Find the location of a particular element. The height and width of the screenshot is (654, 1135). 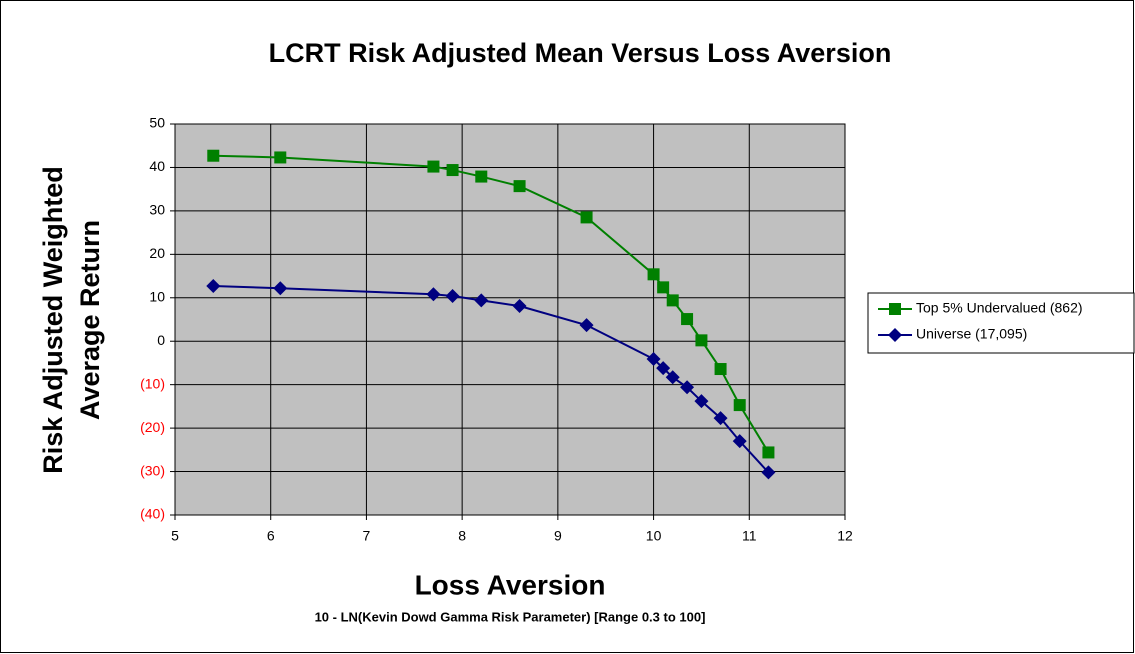

x-tick-label: 9 is located at coordinates (558, 536).